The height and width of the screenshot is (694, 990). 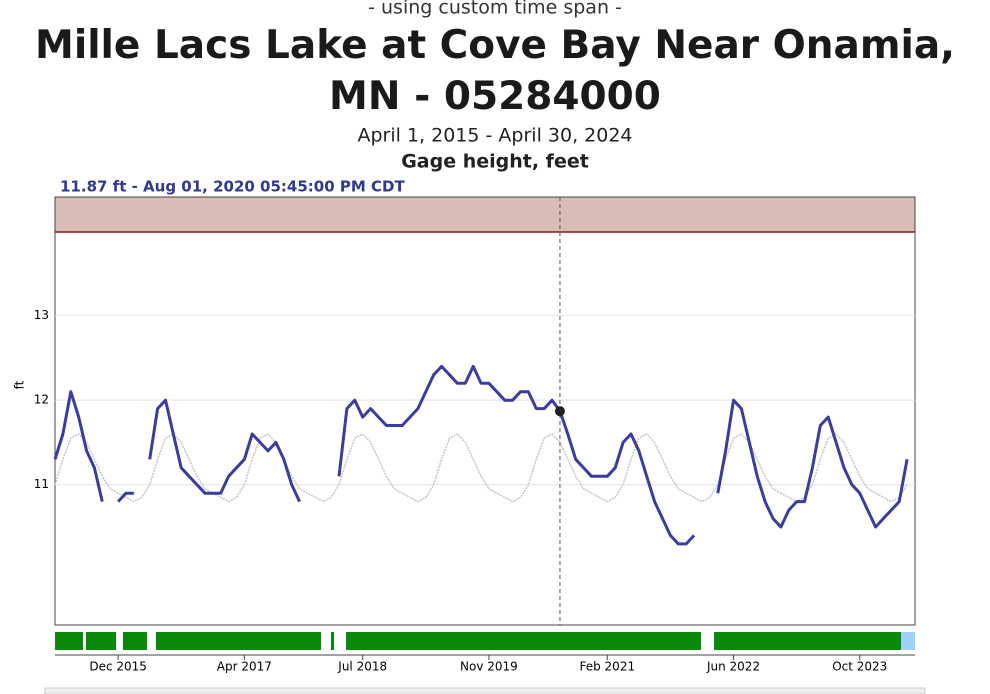 I want to click on x-tick-label: Nov 2019, so click(x=489, y=667).